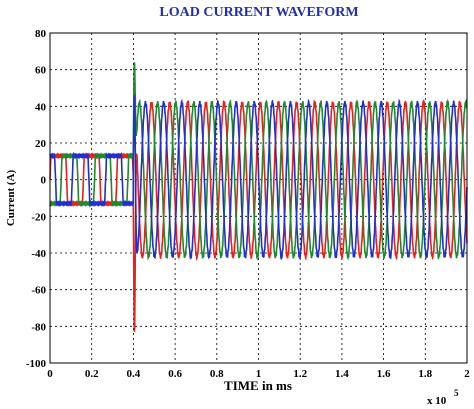 This screenshot has width=474, height=409. Describe the element at coordinates (175, 374) in the screenshot. I see `x-tick-label: 0.6` at that location.